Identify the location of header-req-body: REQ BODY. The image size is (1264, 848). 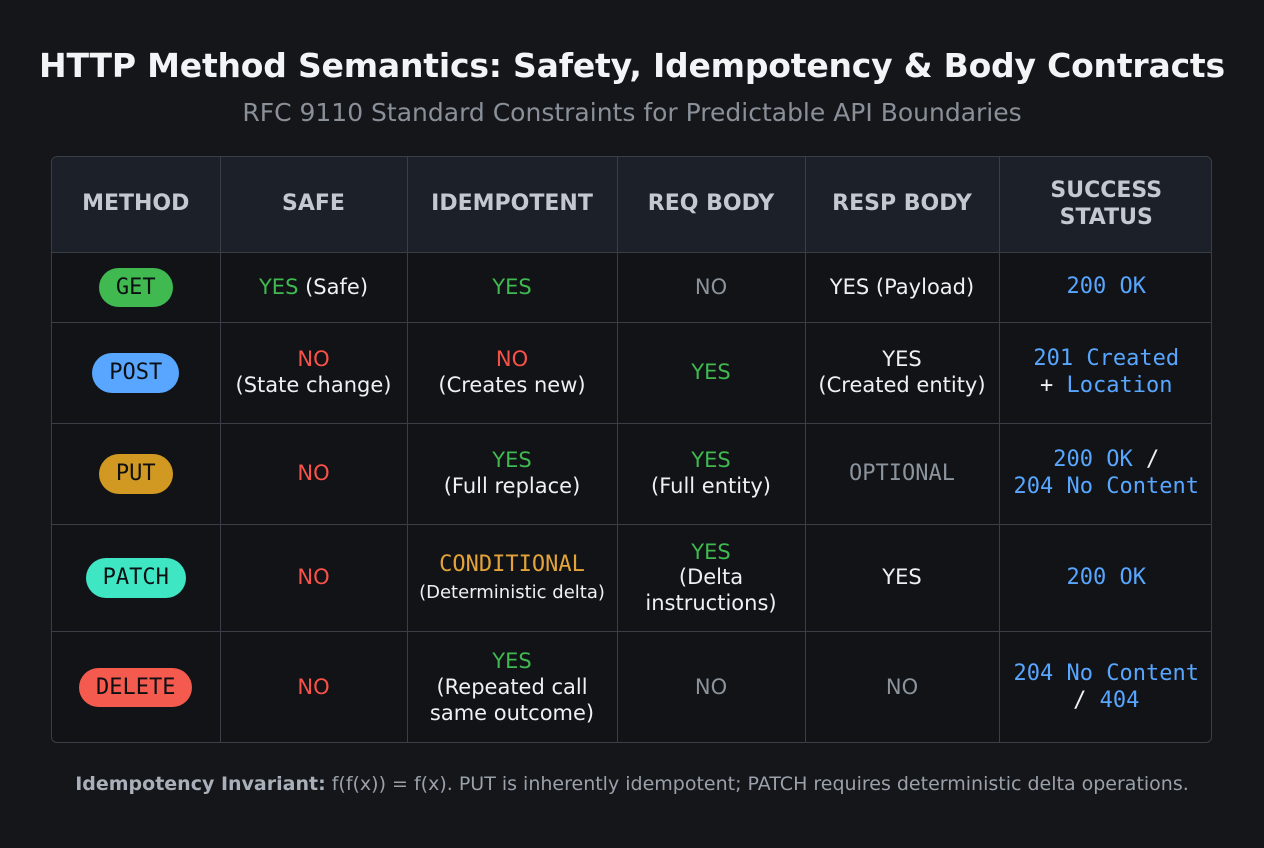
(711, 205).